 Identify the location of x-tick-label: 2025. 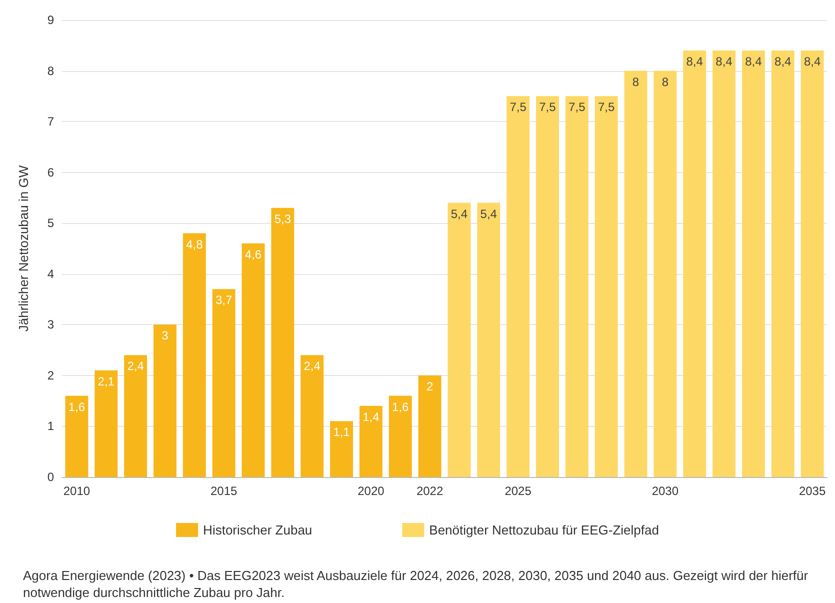
(518, 491).